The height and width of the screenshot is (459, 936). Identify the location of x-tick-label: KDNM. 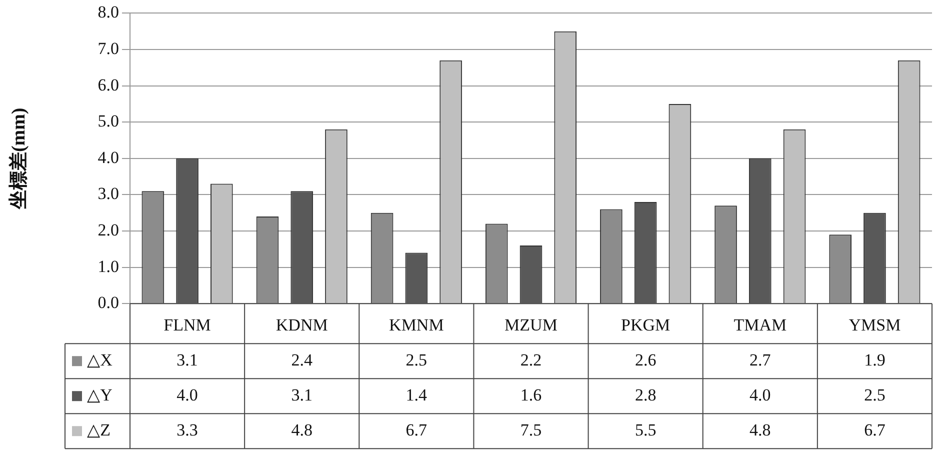
(302, 324).